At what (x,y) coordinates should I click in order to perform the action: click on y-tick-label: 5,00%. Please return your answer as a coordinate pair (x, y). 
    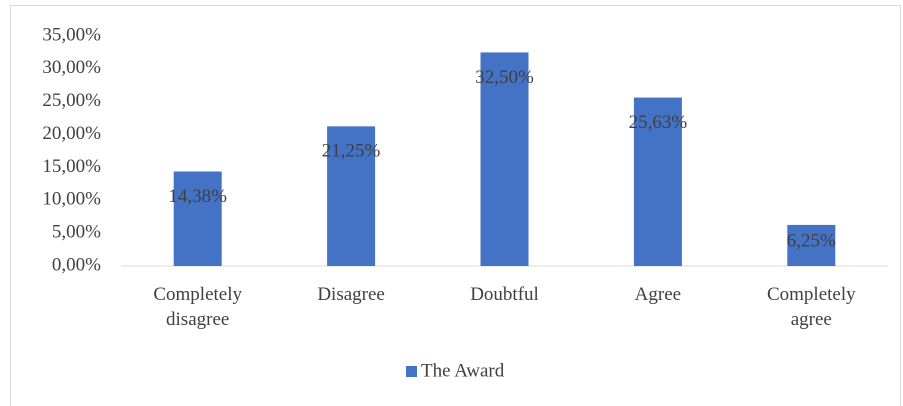
    Looking at the image, I should click on (76, 232).